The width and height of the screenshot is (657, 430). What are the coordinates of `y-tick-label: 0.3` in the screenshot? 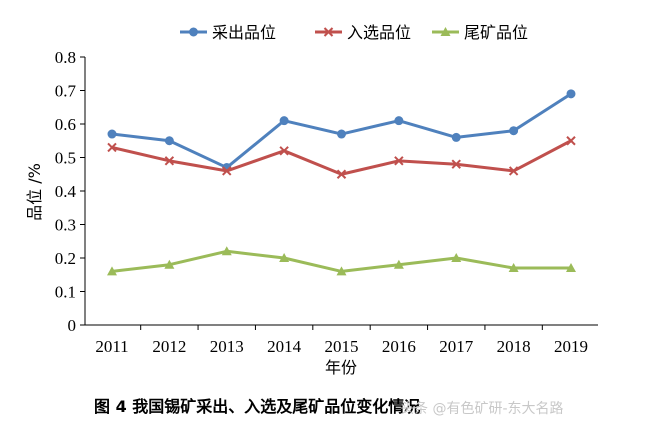 It's located at (65, 225).